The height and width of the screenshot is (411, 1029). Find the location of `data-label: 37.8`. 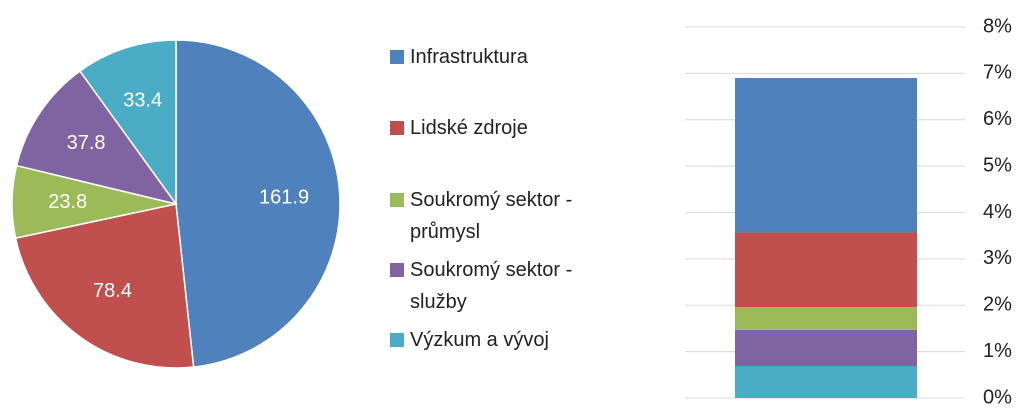

data-label: 37.8 is located at coordinates (86, 143).